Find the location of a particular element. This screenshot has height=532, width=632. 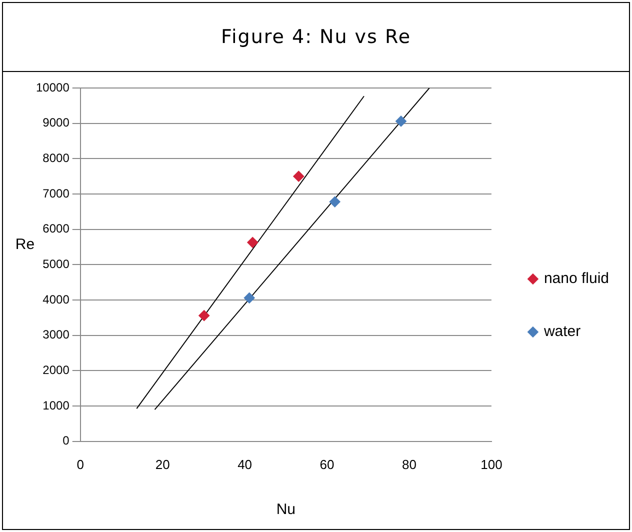

x-tick-label: 20 is located at coordinates (162, 464).